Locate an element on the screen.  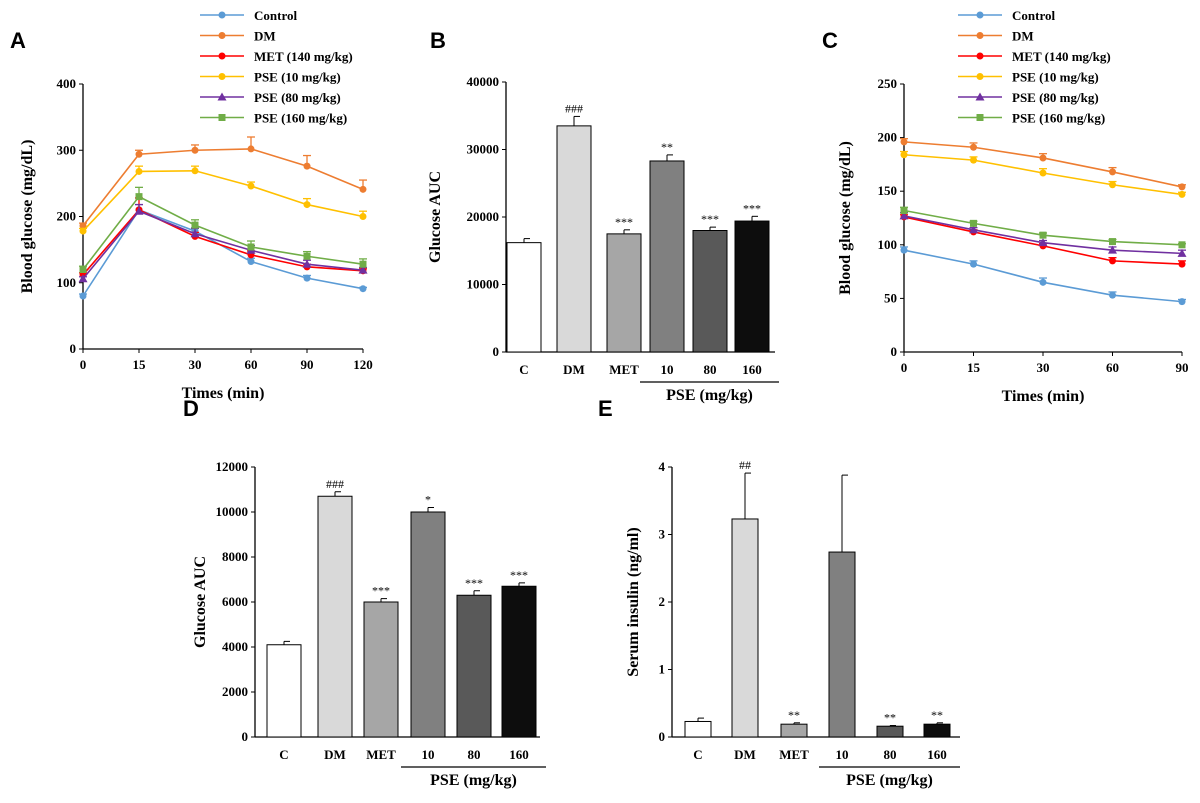
significance-label: * is located at coordinates (428, 500).